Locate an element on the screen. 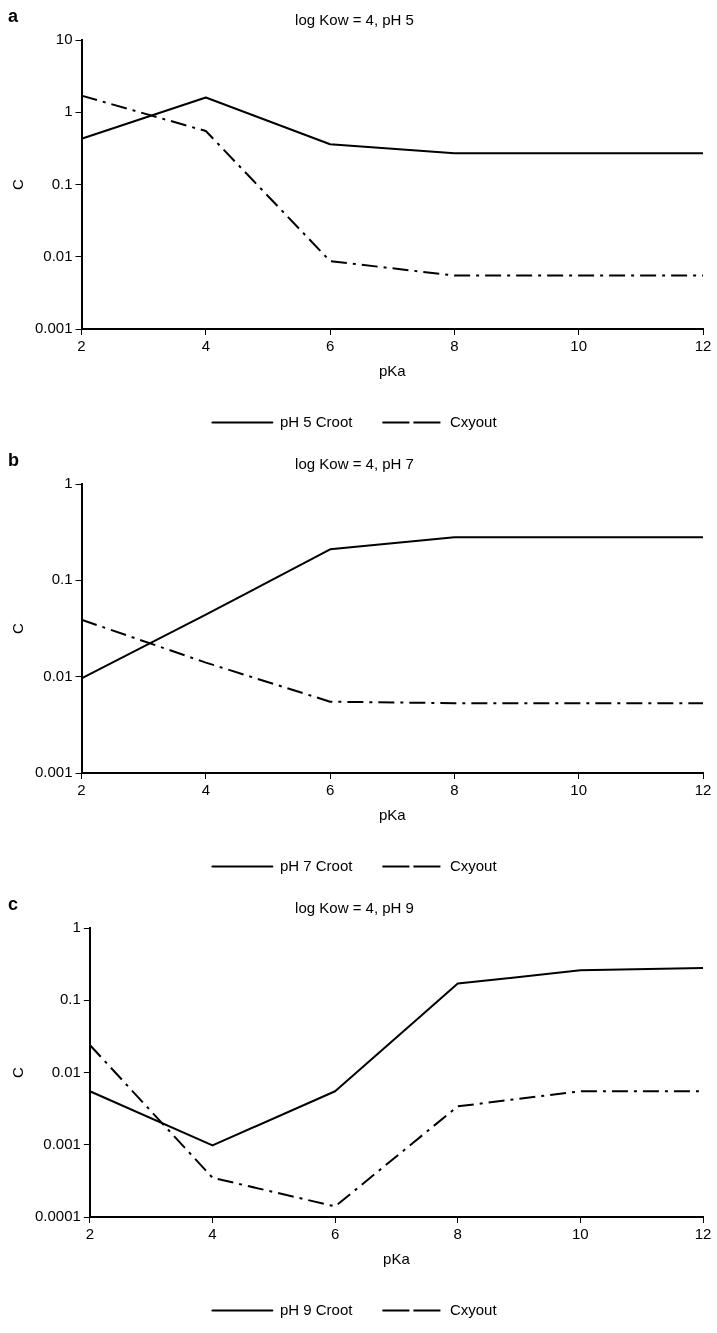  legend-label: pH 7 Croot is located at coordinates (316, 865).